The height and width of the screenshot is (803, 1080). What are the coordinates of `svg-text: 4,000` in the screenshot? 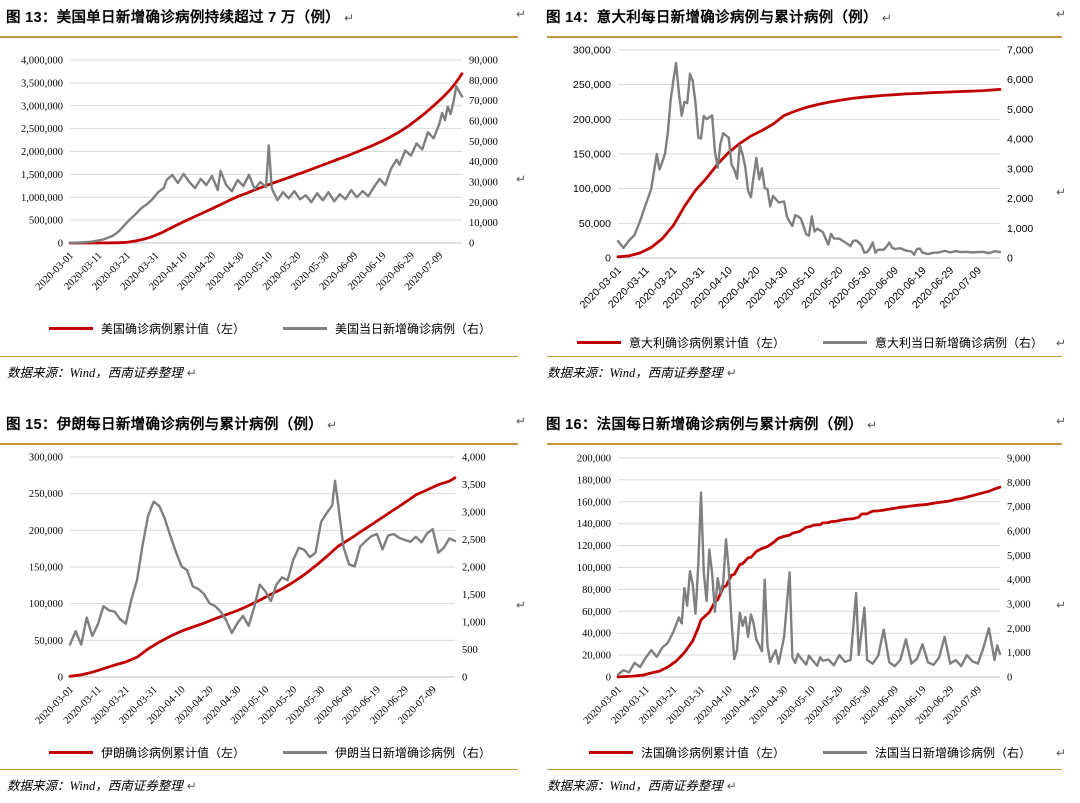 It's located at (1019, 580).